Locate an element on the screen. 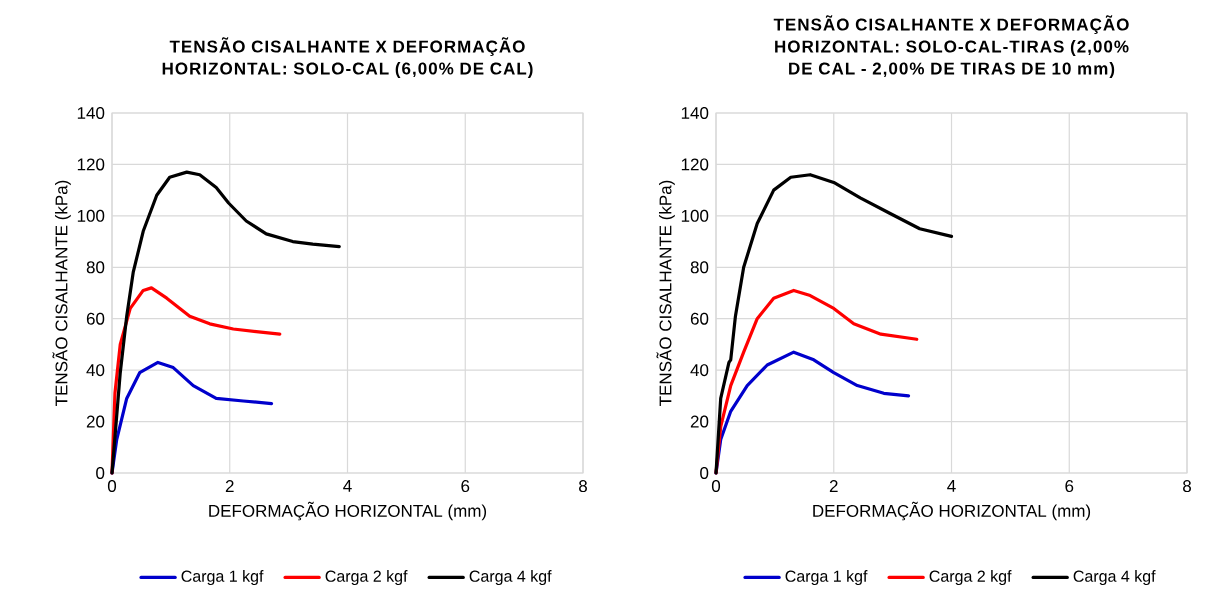 The width and height of the screenshot is (1216, 606). chart-title: TENSÃO CISALHANTE X DEFORMAÇÃO HORIZONTAL: SOLO-CAL-TIRAS (2,00% DE CAL - 2,00% DE TIRAS DE 10 mm) is located at coordinates (951, 46).